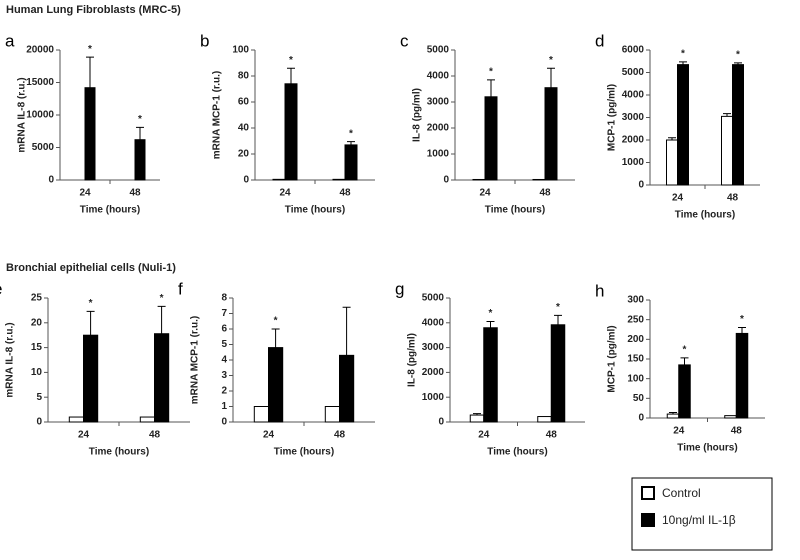  Describe the element at coordinates (599, 290) in the screenshot. I see `panel-letter: h` at that location.